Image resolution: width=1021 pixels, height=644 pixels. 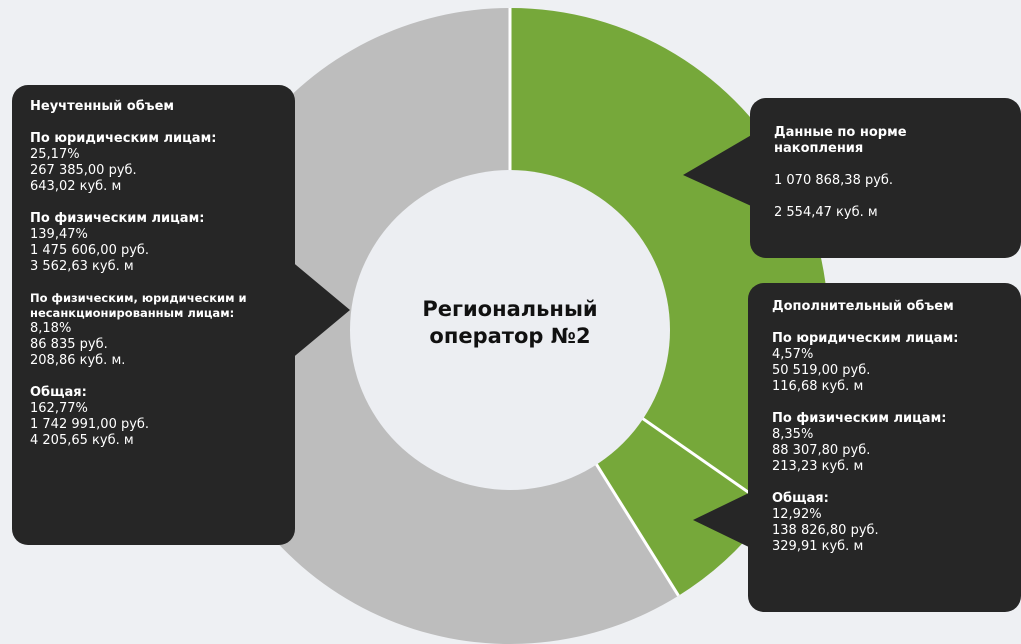 What do you see at coordinates (840, 140) in the screenshot?
I see `panel-title: Данные по норме накопления` at bounding box center [840, 140].